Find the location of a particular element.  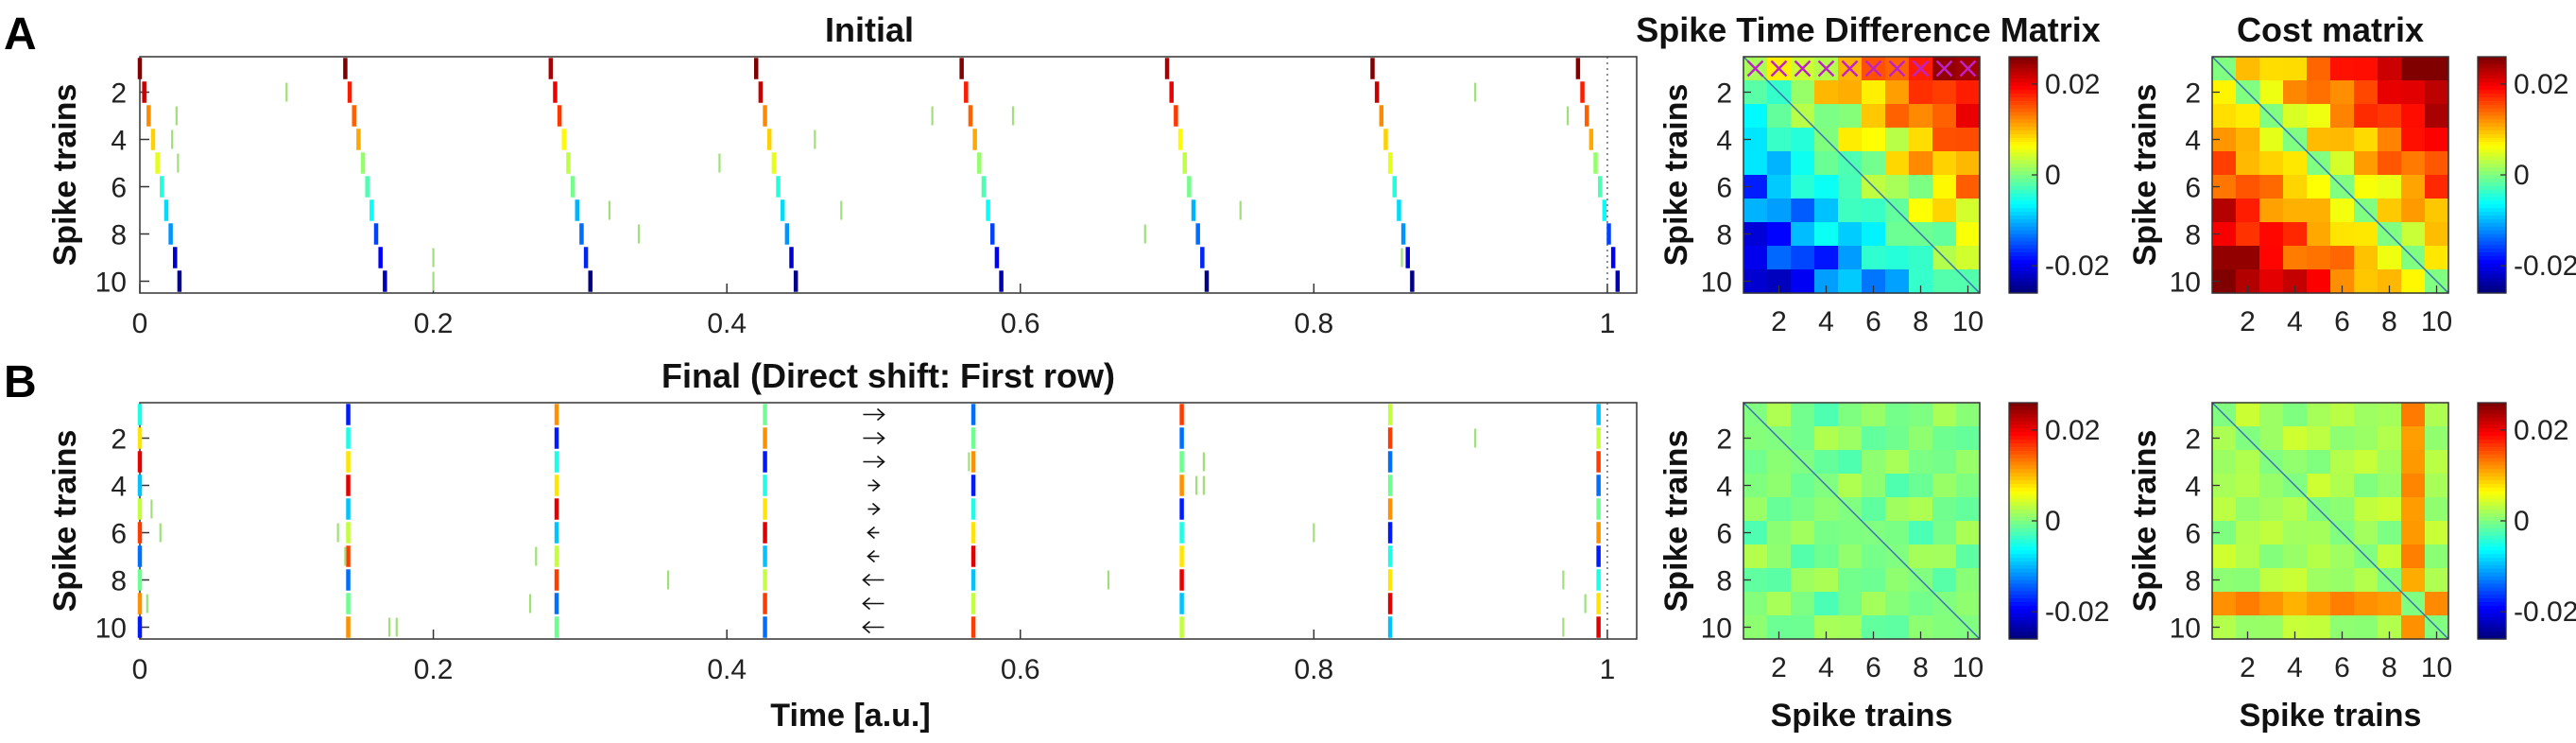

std-matrix-initial-xtick-label: 2 is located at coordinates (1779, 321).